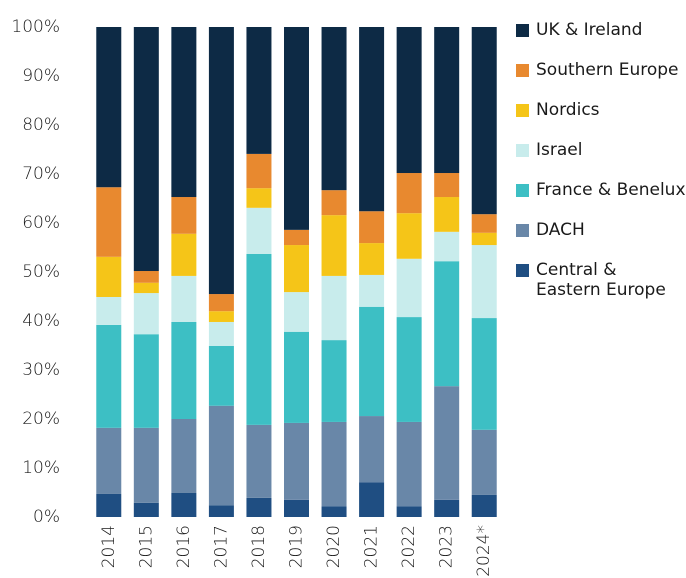 This screenshot has height=578, width=686. What do you see at coordinates (46, 517) in the screenshot?
I see `y-tick-label: 0%` at bounding box center [46, 517].